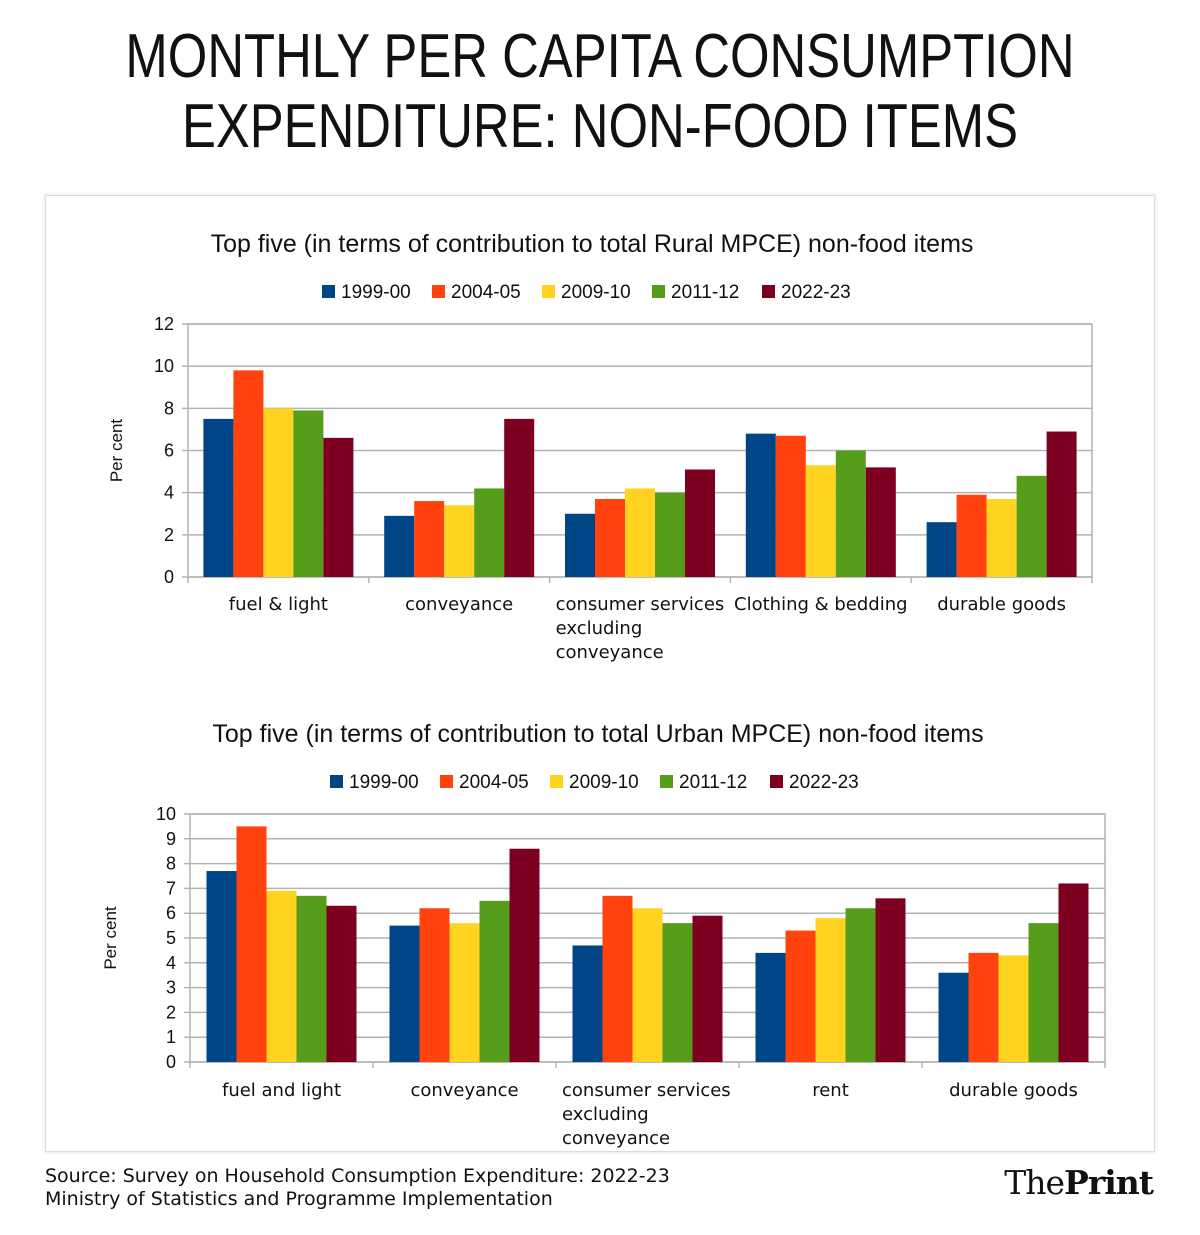 The image size is (1200, 1235). I want to click on page-title-line-1: MONTHLY PER CAPITA CONSUMPTION, so click(600, 56).